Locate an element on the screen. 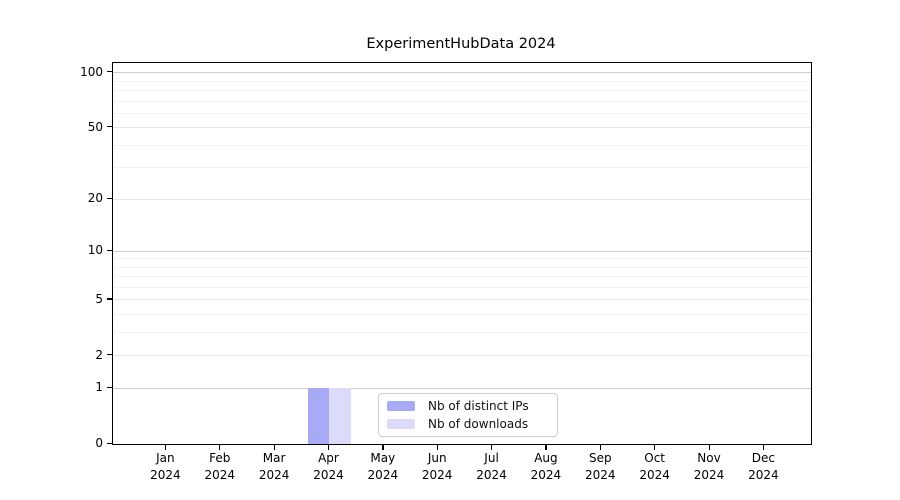 Image resolution: width=900 pixels, height=500 pixels. x-tick-label-line: Oct is located at coordinates (654, 458).